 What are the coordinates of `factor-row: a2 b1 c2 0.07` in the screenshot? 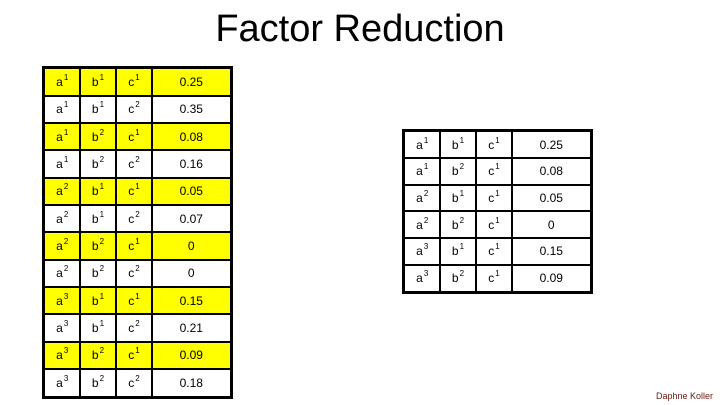 It's located at (137, 219).